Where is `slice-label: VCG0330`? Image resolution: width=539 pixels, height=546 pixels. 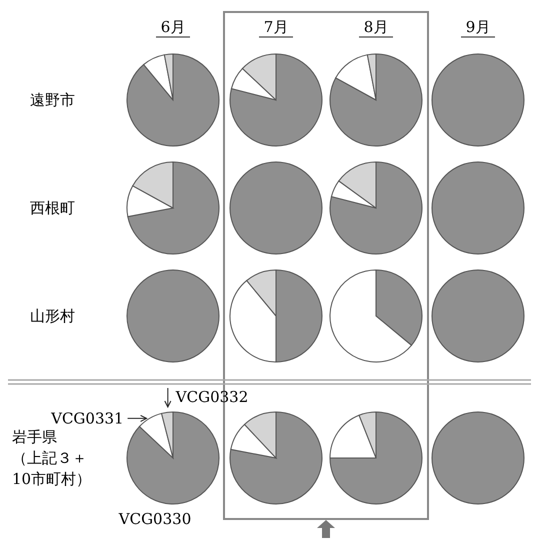
slice-label: VCG0330 is located at coordinates (155, 519).